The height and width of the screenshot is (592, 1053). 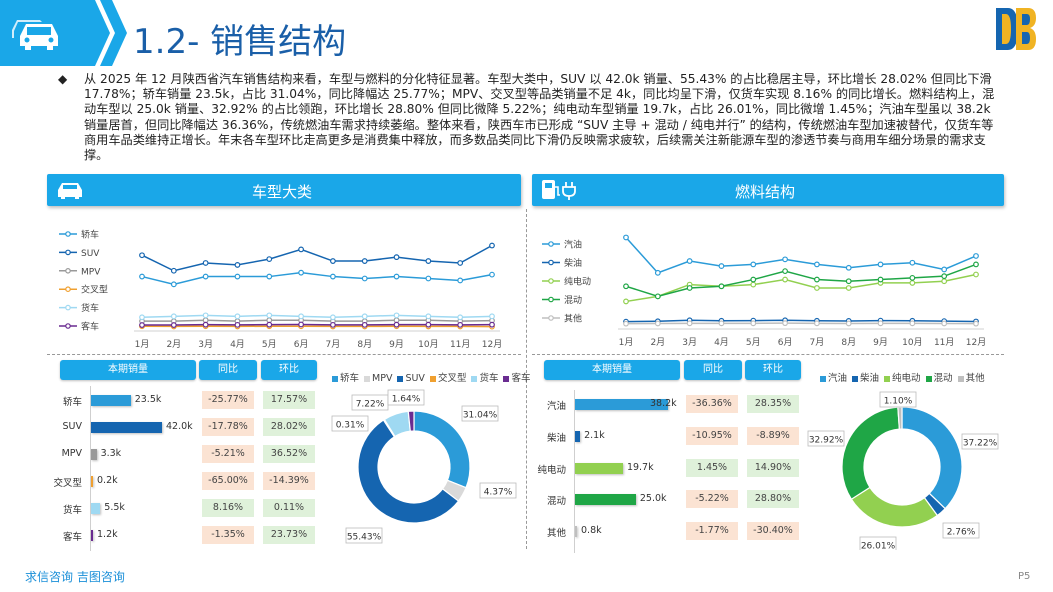 I want to click on row-label: 轿车, so click(x=72, y=402).